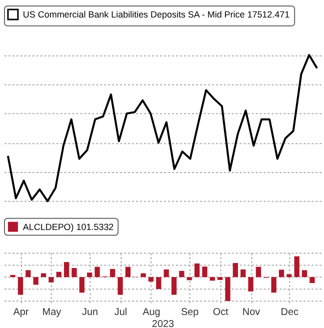  What do you see at coordinates (151, 312) in the screenshot?
I see `x-tick-label: Aug` at bounding box center [151, 312].